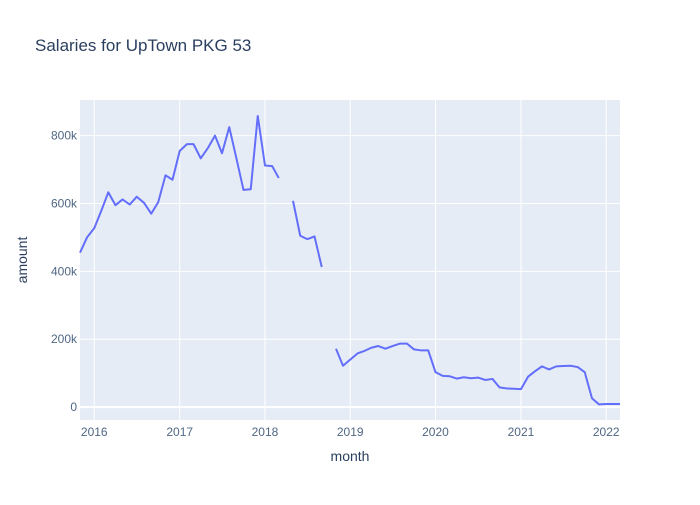  I want to click on x-tick-label: 2022, so click(606, 432).